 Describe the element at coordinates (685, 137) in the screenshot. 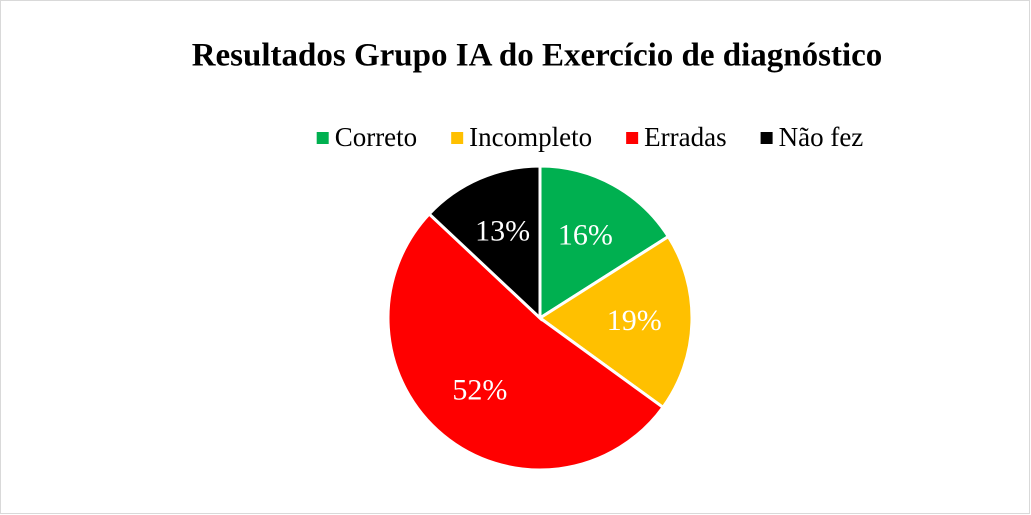

I see `legend-label: Erradas` at that location.